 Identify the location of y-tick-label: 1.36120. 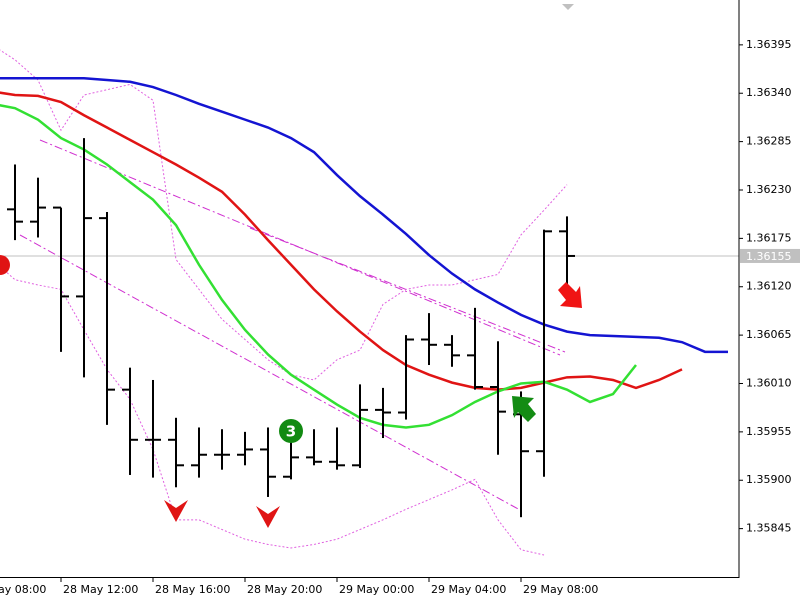
(769, 286).